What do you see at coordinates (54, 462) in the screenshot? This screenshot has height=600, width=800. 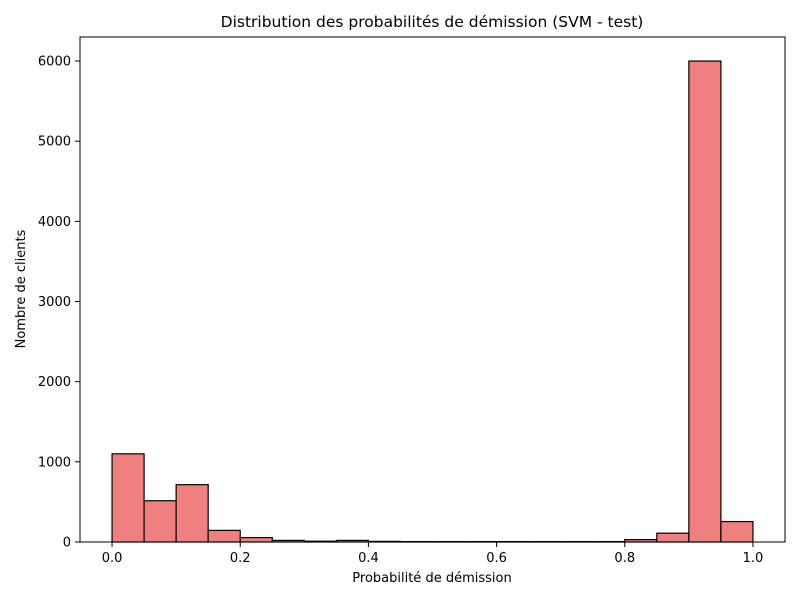 I see `y-tick-label: 1000` at bounding box center [54, 462].